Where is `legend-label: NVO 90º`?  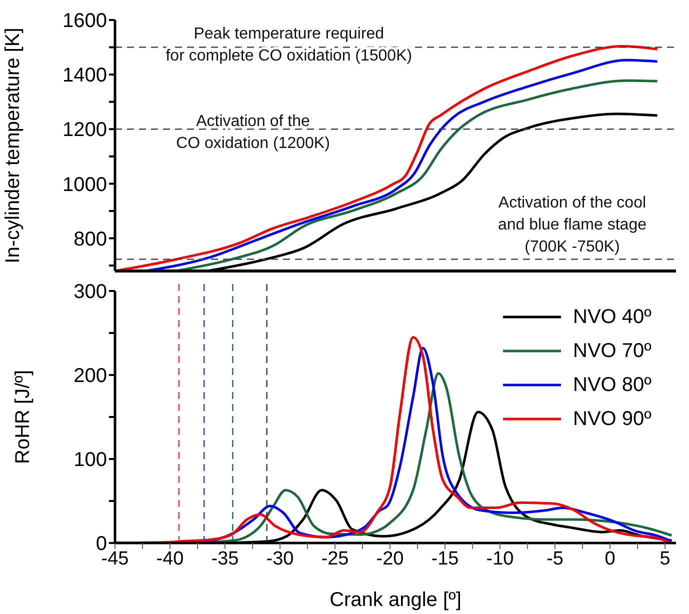 legend-label: NVO 90º is located at coordinates (612, 419).